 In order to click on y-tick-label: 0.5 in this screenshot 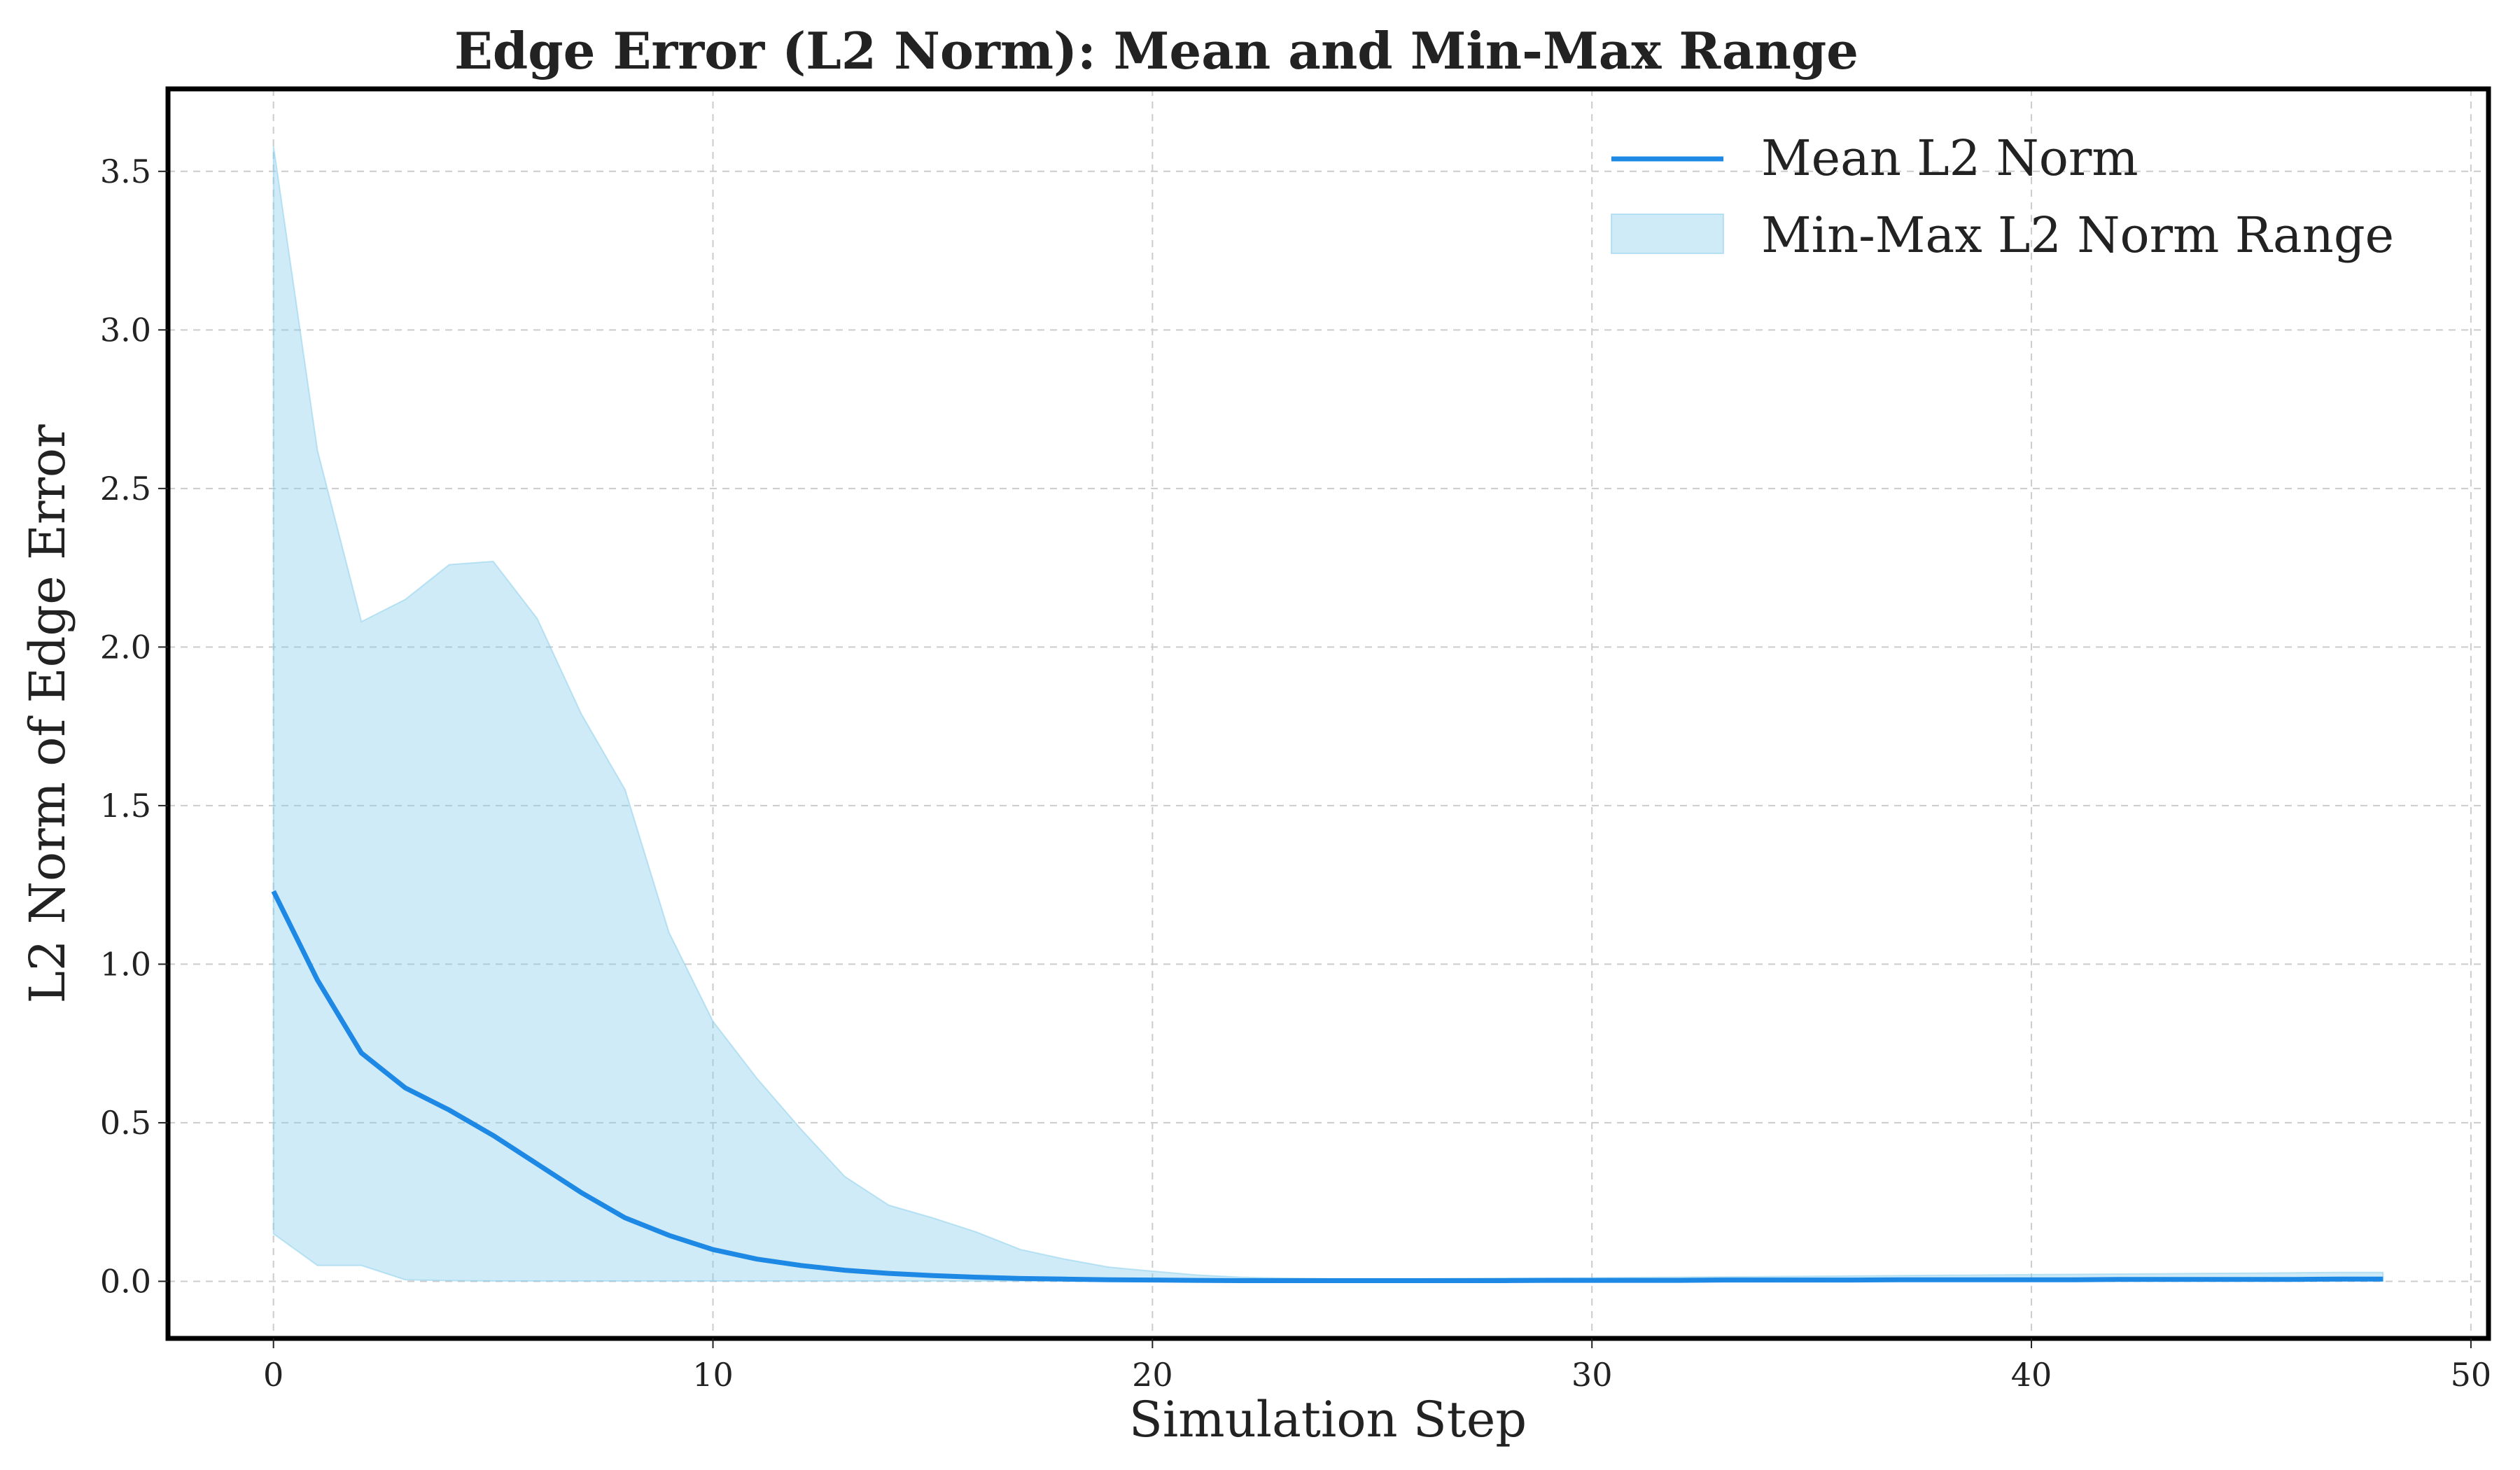, I will do `click(125, 1123)`.